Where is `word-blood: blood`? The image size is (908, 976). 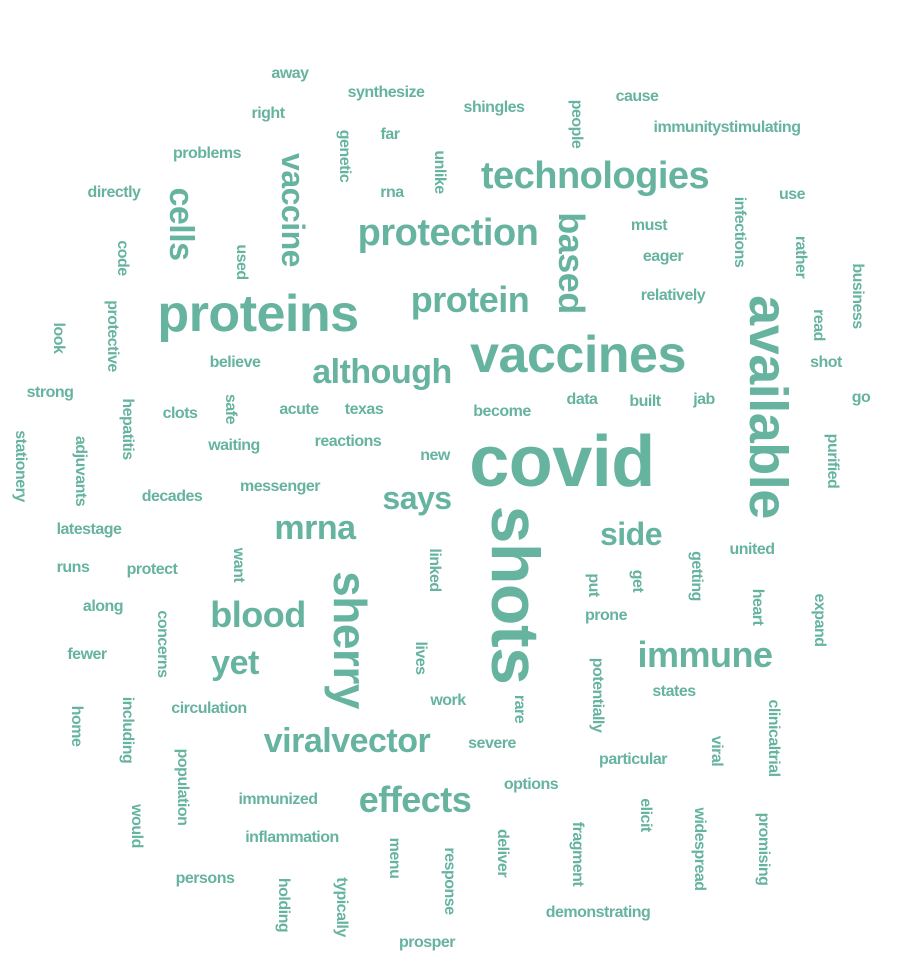 word-blood: blood is located at coordinates (258, 614).